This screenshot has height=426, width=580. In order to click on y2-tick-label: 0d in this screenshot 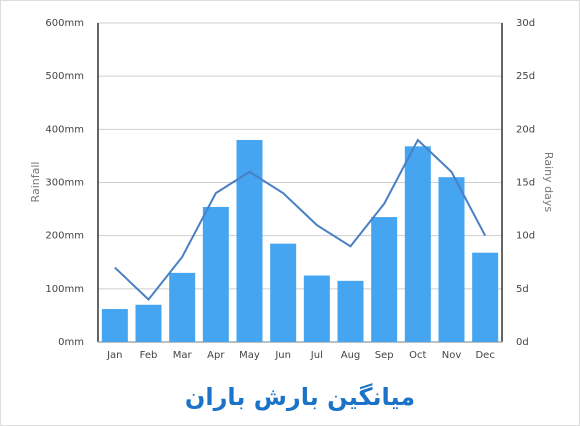, I will do `click(522, 342)`.